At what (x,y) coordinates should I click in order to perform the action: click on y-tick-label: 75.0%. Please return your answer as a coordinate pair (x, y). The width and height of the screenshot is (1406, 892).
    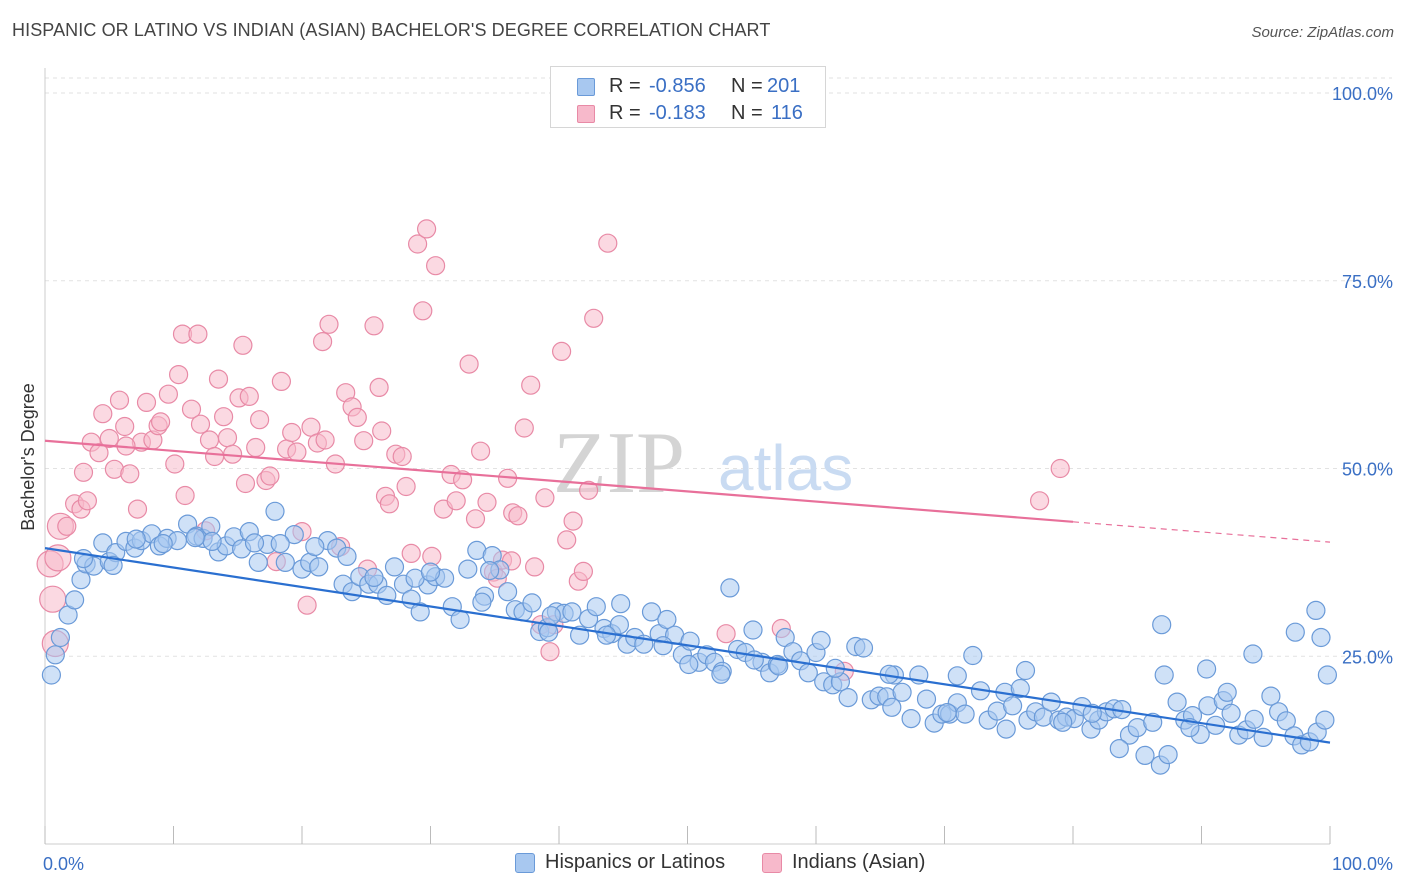
    Looking at the image, I should click on (1367, 282).